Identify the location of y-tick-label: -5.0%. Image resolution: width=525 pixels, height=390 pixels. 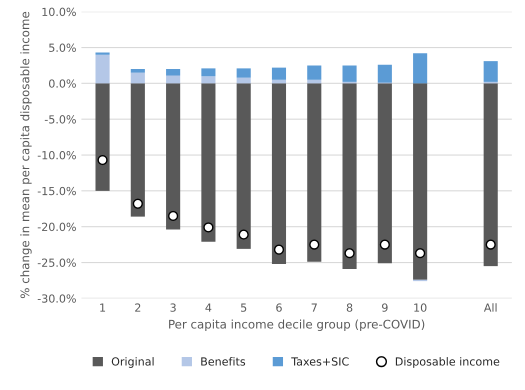
(60, 119).